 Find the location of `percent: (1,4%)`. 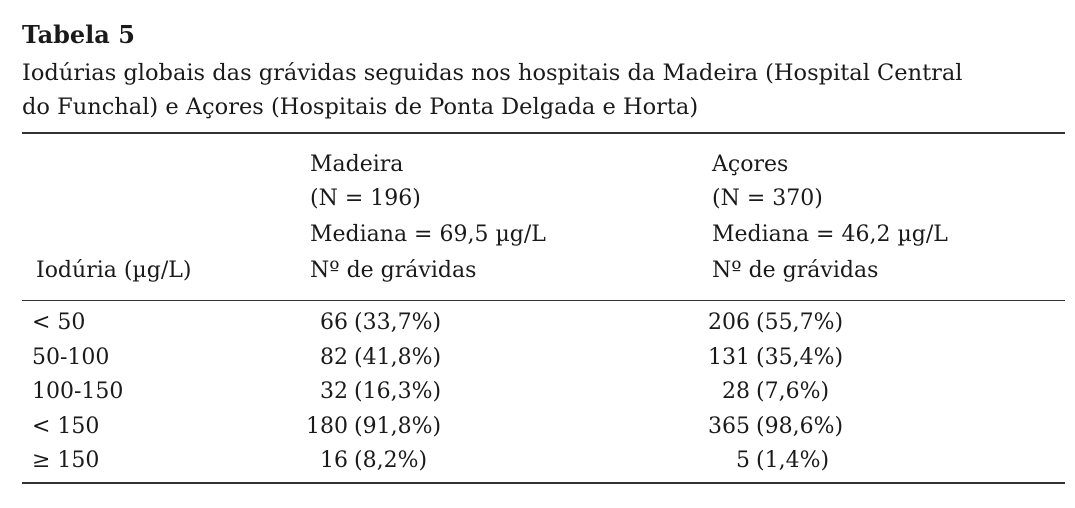

percent: (1,4%) is located at coordinates (793, 460).